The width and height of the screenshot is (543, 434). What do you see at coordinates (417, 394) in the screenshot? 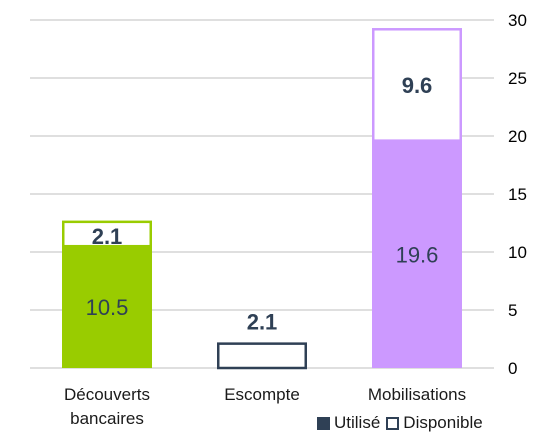
I see `category-label: Mobilisations` at bounding box center [417, 394].